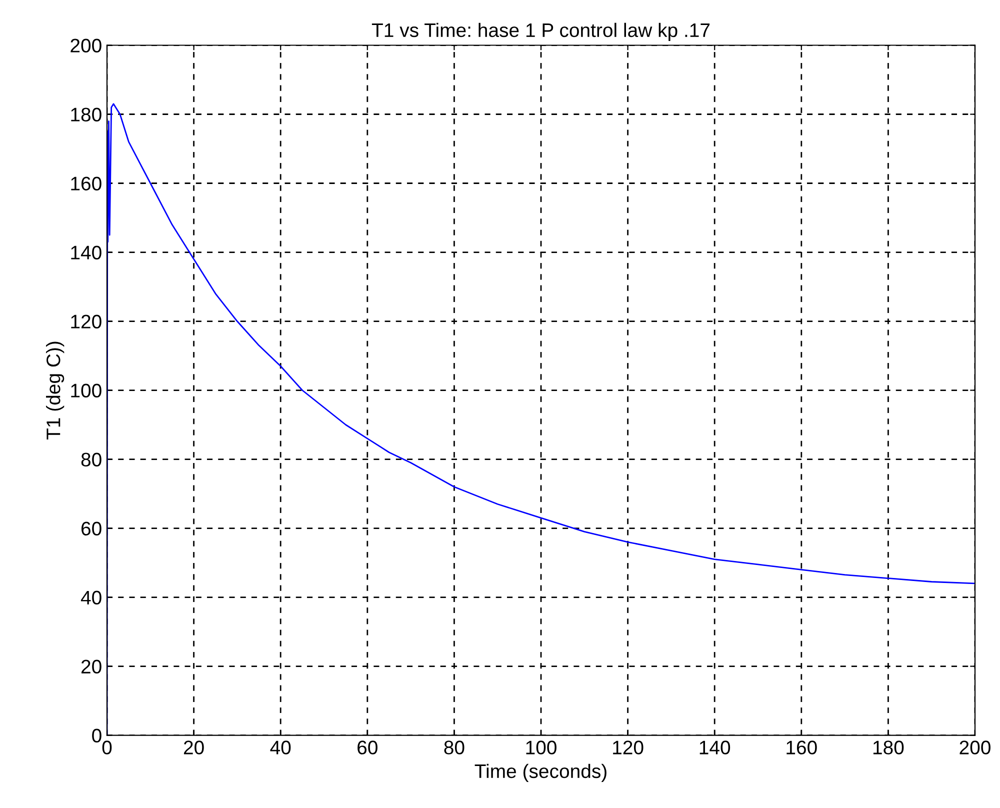 The width and height of the screenshot is (1000, 808). I want to click on x-tick-label: 100, so click(541, 747).